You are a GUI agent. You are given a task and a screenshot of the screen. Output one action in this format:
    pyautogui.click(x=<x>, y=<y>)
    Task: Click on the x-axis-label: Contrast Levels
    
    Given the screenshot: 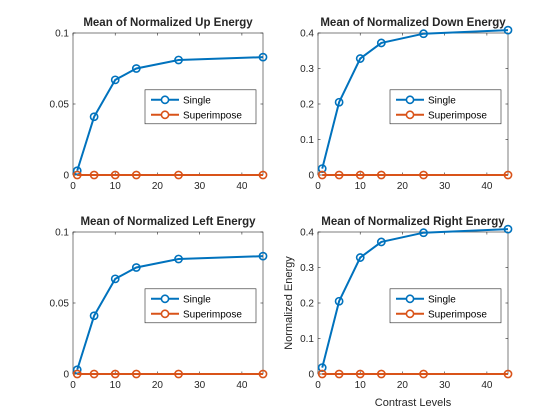 What is the action you would take?
    pyautogui.click(x=413, y=403)
    